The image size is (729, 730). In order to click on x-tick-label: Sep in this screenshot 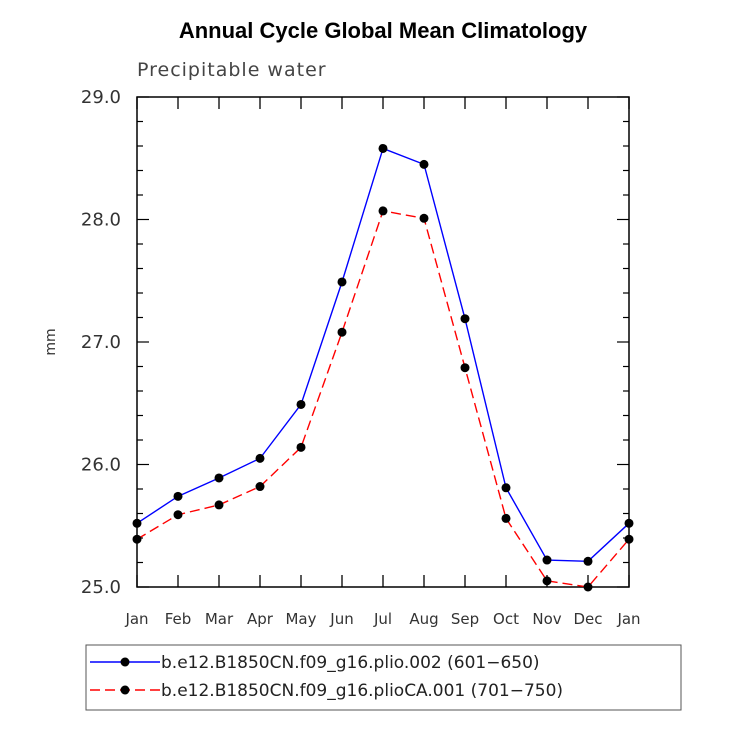, I will do `click(465, 619)`.